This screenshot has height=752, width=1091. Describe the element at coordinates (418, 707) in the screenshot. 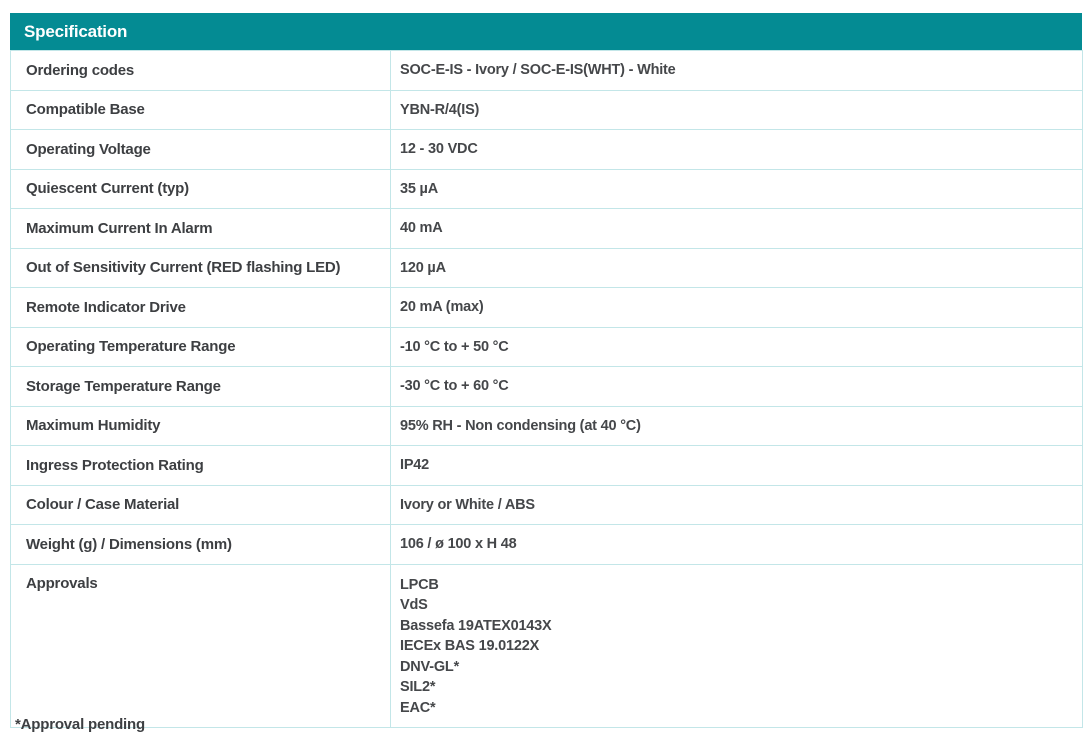

I see `spec-value-line: EAC*` at that location.